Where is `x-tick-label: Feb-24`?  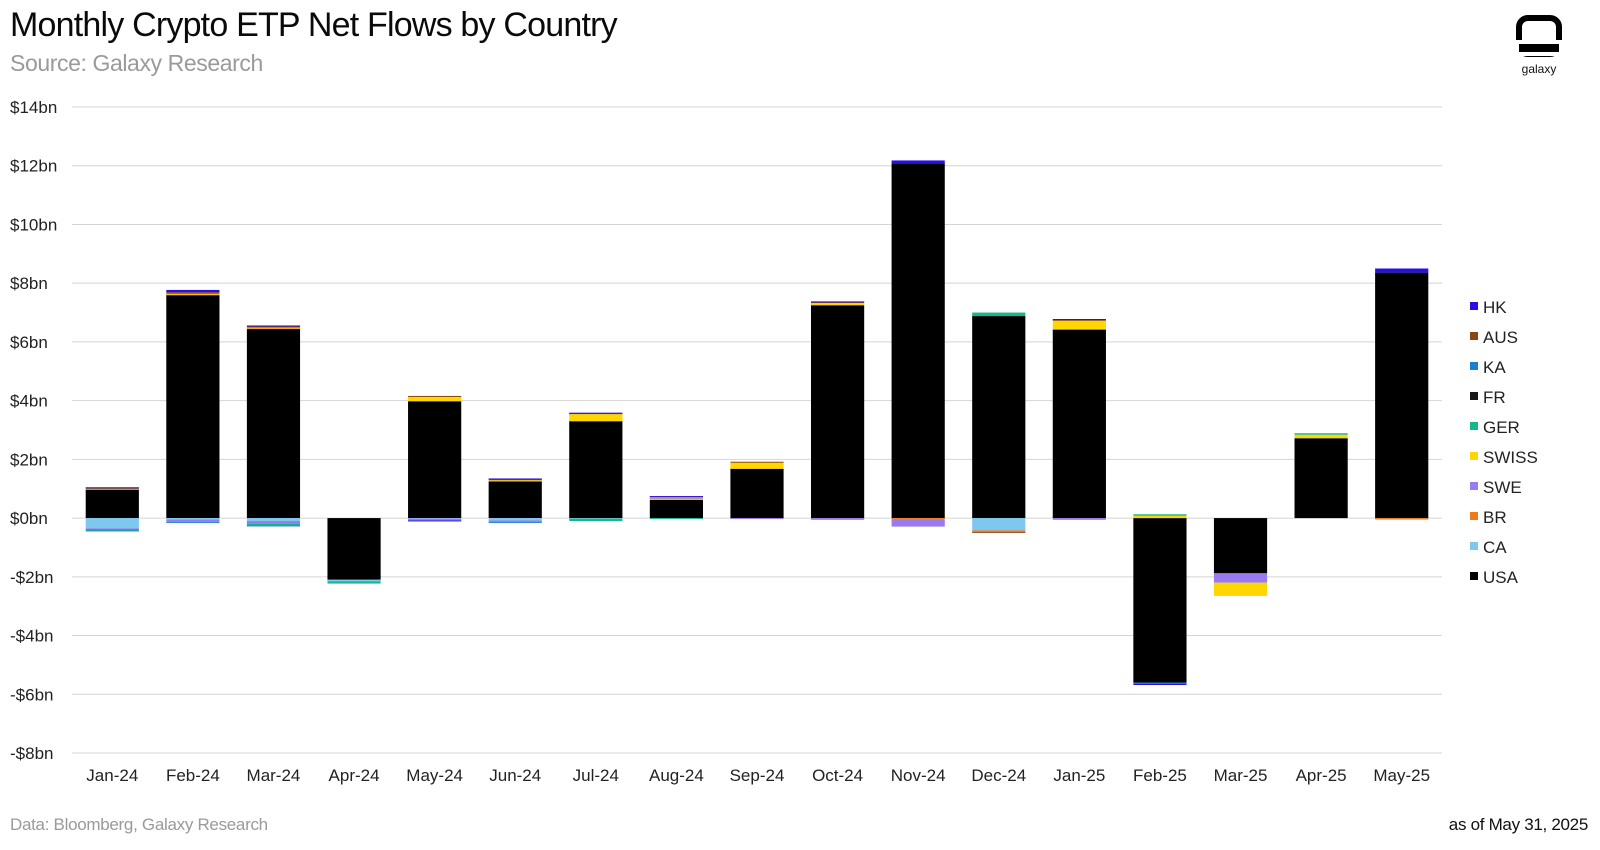 x-tick-label: Feb-24 is located at coordinates (193, 775).